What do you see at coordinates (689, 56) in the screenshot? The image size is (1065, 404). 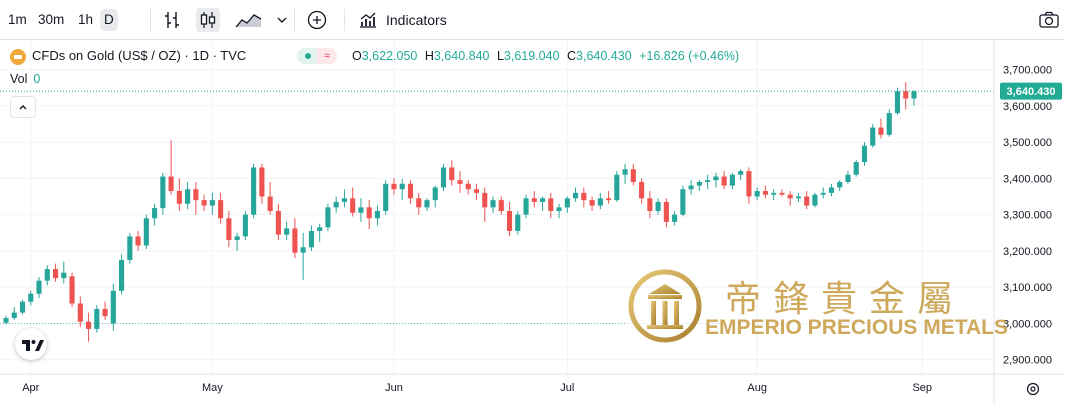 I see `change-value: +16.826 (+0.46%)` at bounding box center [689, 56].